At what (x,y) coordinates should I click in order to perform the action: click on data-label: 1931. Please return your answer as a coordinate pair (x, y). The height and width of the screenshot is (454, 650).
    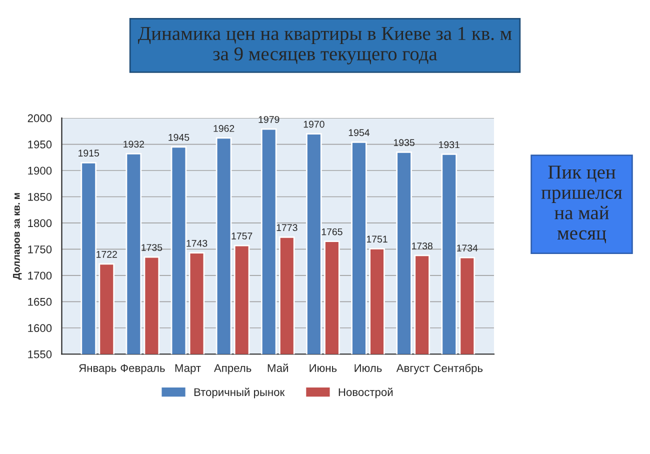
    Looking at the image, I should click on (449, 144).